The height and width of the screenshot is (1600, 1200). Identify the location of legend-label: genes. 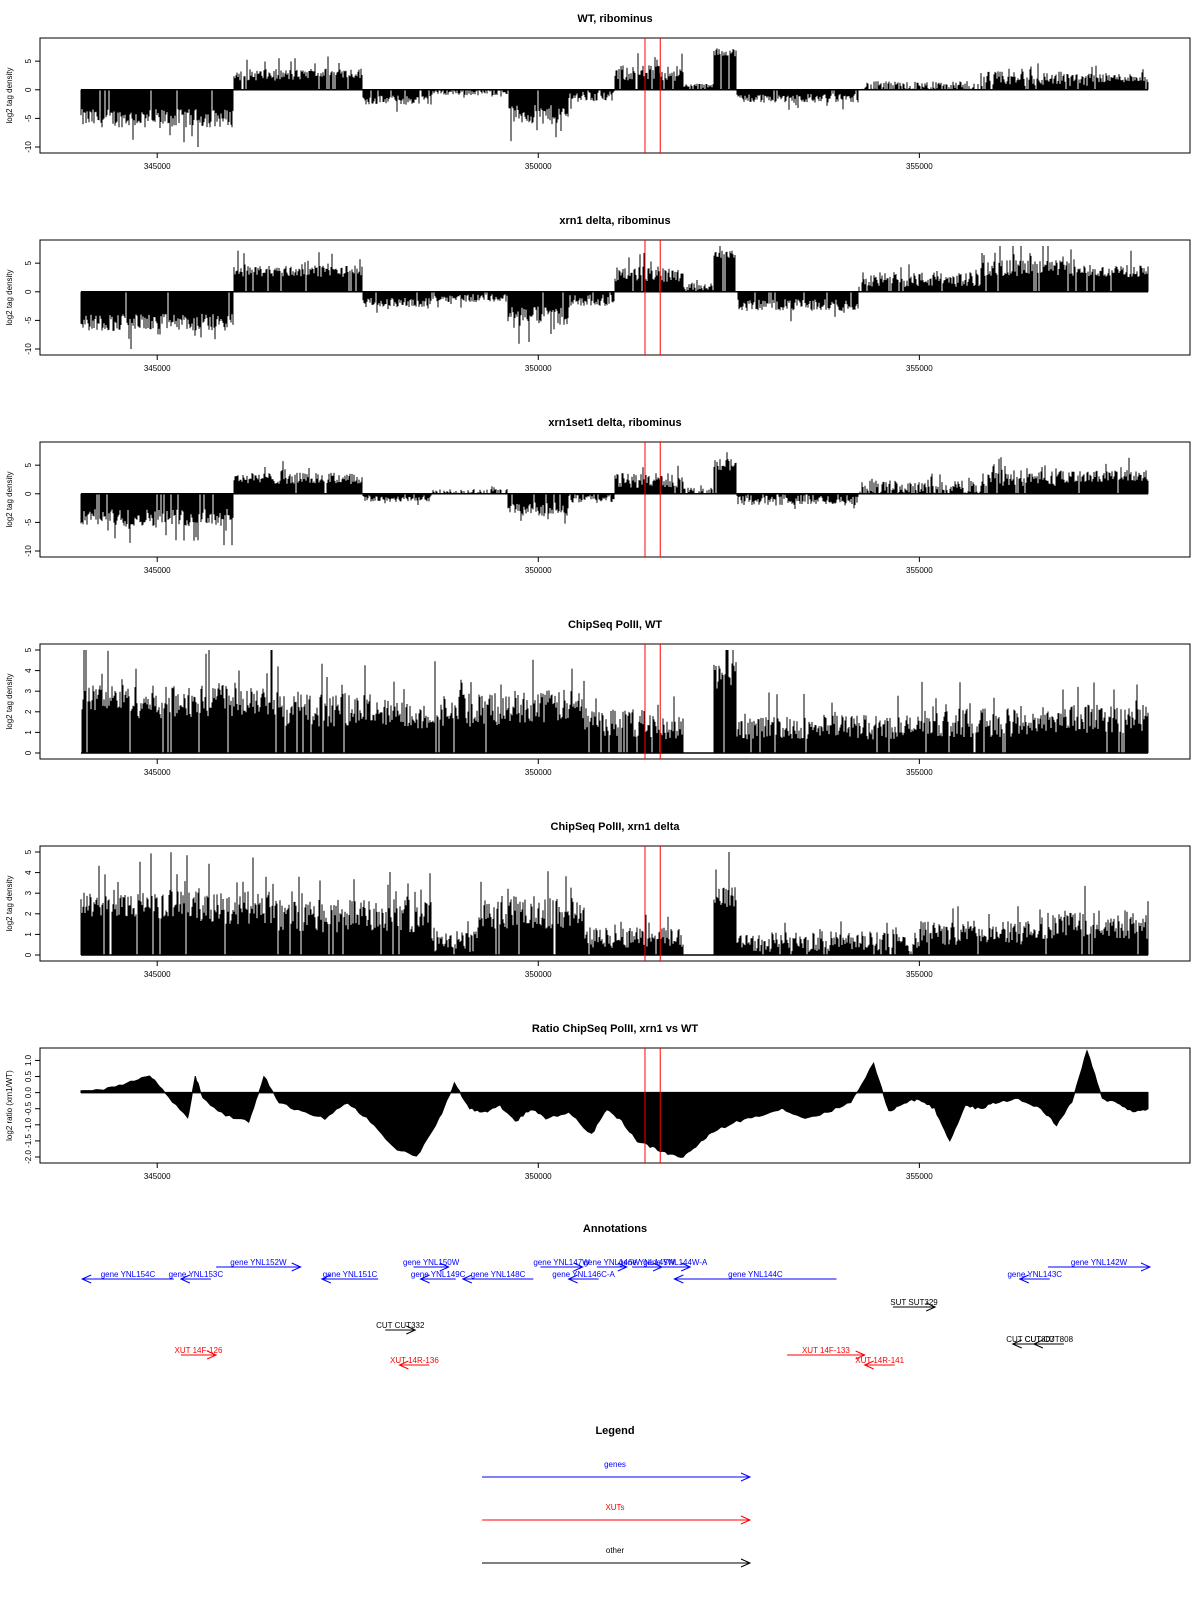
(615, 1464).